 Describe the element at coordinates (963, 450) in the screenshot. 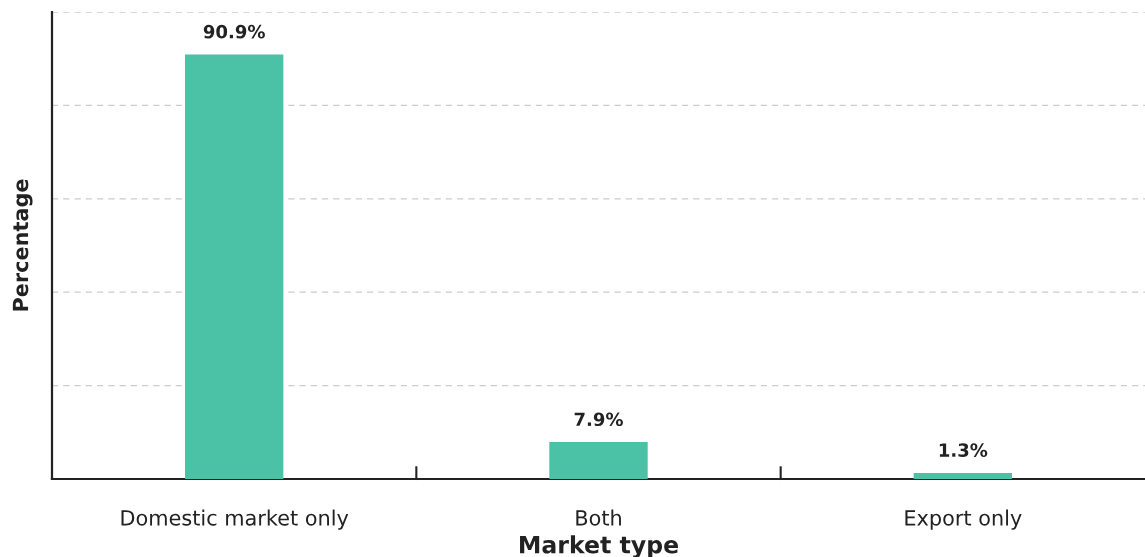

I see `data-label: 1.3%` at that location.